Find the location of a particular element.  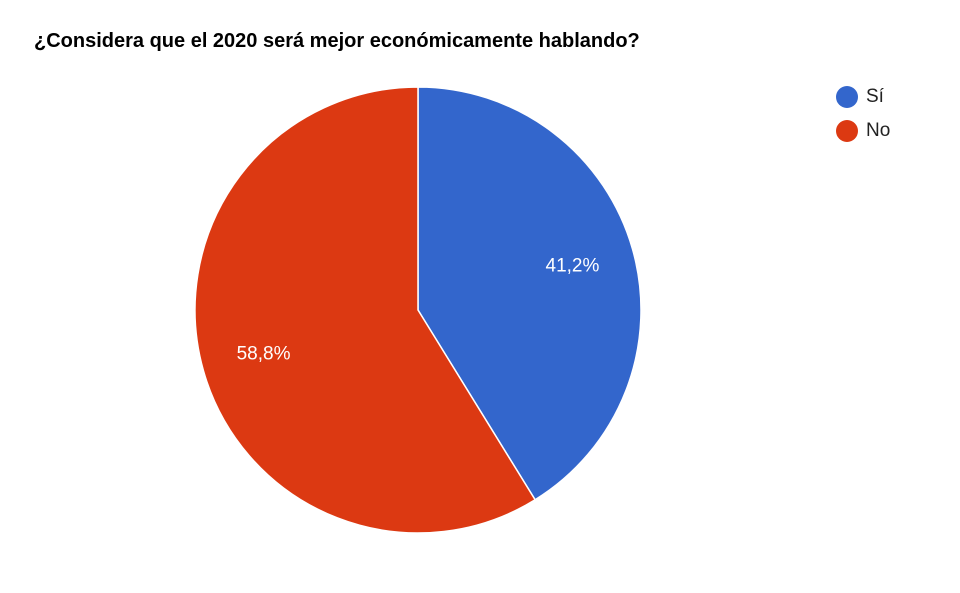

legend-swatch-no is located at coordinates (847, 131).